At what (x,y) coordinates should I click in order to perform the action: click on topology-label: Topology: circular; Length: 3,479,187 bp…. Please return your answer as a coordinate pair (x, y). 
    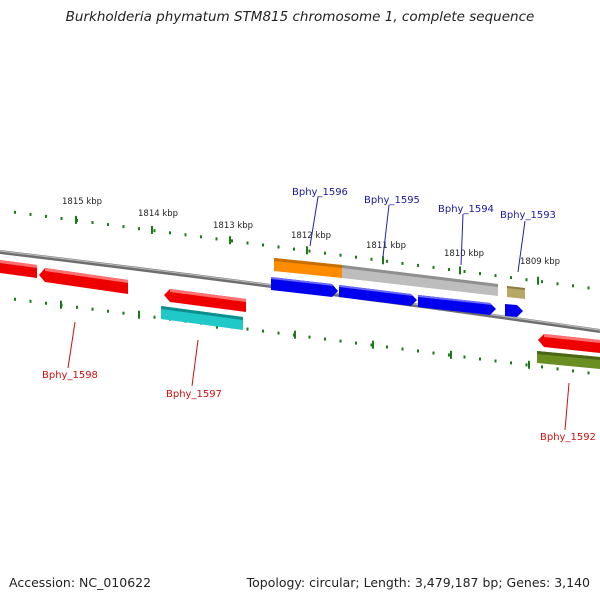
    Looking at the image, I should click on (418, 582).